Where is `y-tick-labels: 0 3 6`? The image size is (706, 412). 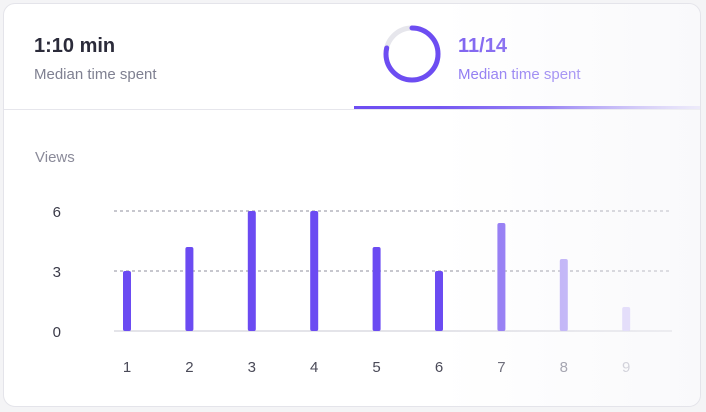 y-tick-labels: 0 3 6 is located at coordinates (57, 272).